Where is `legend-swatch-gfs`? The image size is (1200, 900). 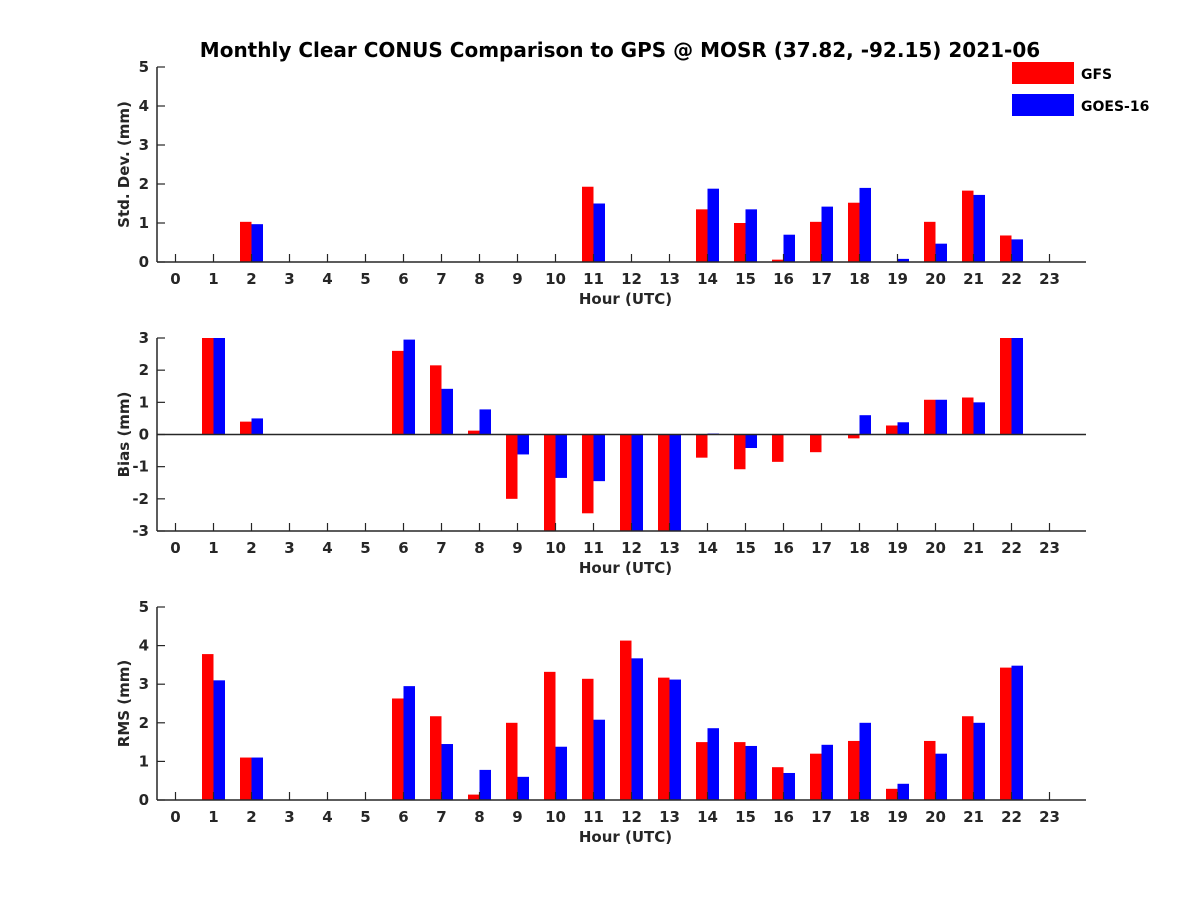 legend-swatch-gfs is located at coordinates (1043, 73).